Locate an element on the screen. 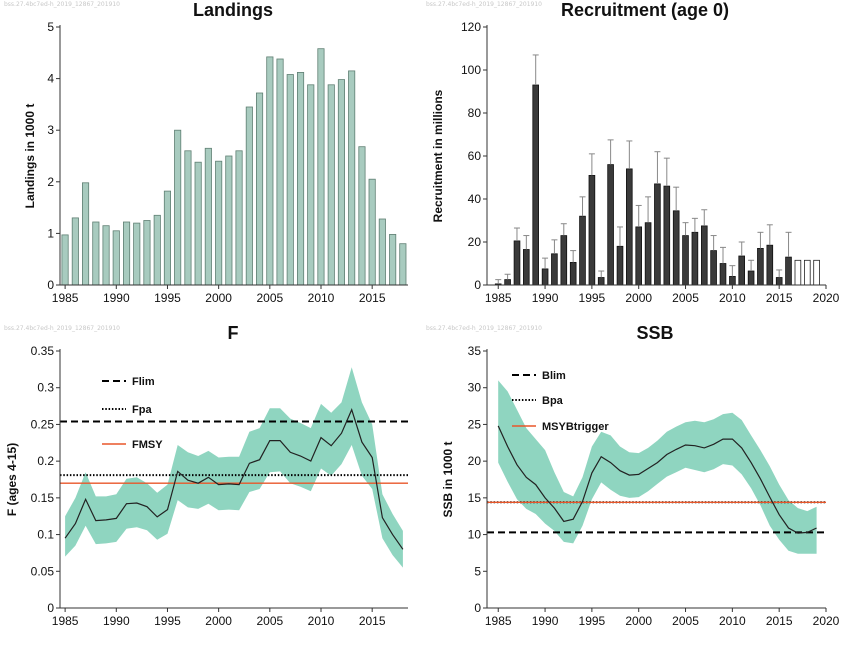 The height and width of the screenshot is (650, 850). y-tick-label: 0.25 is located at coordinates (43, 424).